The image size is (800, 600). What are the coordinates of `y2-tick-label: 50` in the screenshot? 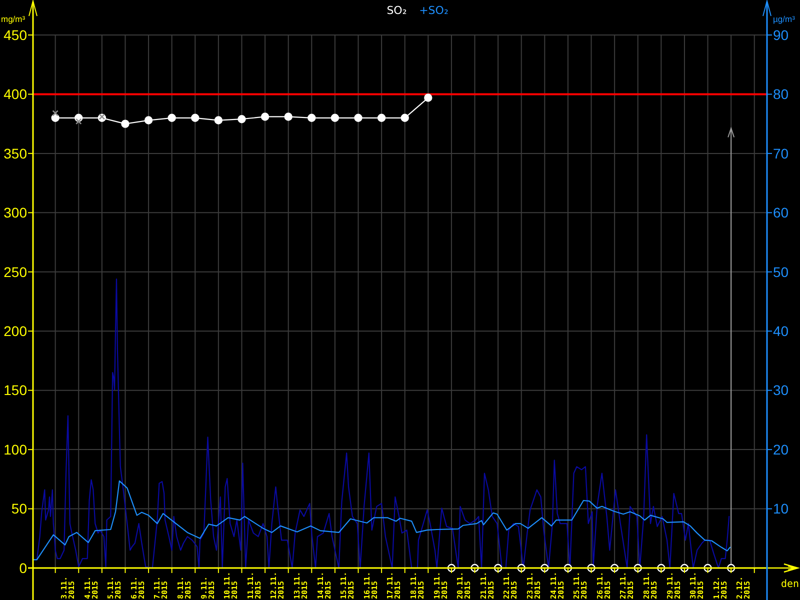 It's located at (781, 272).